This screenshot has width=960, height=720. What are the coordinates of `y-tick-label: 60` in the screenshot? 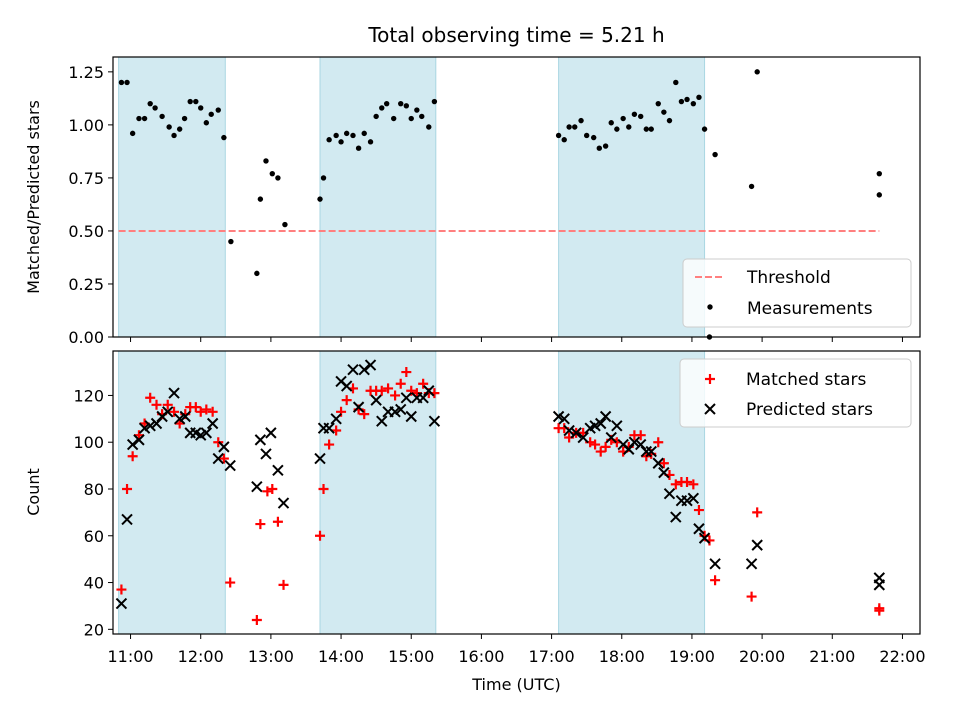 It's located at (94, 536).